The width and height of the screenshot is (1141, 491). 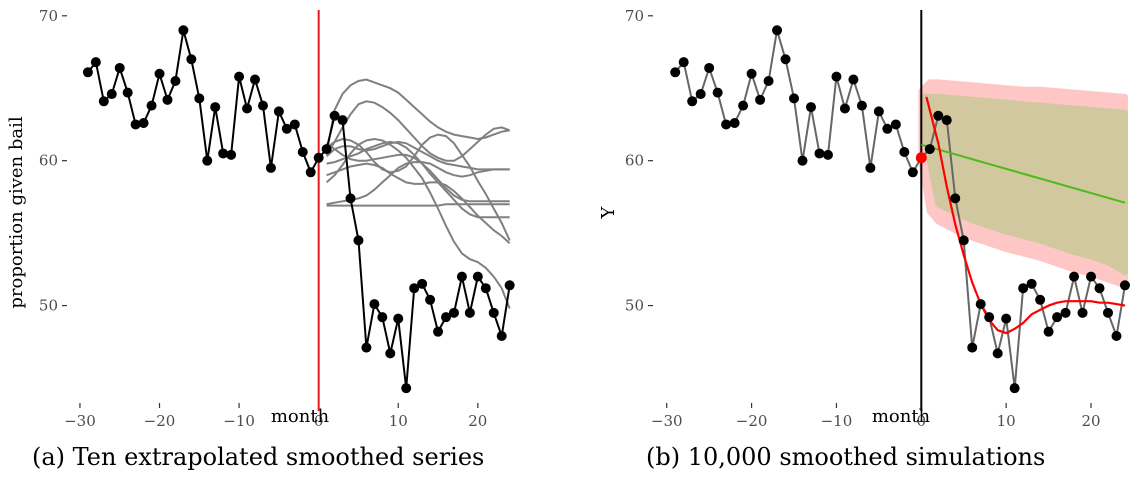 I want to click on y-tick-label: 70, so click(x=48, y=16).